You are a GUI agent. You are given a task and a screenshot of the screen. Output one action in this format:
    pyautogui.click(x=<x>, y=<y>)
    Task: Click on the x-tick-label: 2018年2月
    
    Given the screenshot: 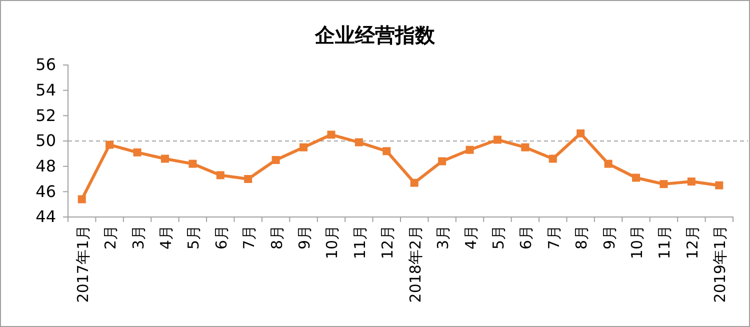 What is the action you would take?
    pyautogui.click(x=415, y=264)
    